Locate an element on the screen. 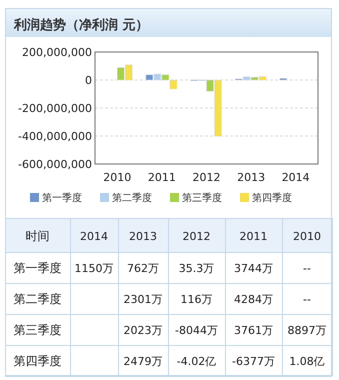 Image resolution: width=339 pixels, height=380 pixels. x-tick-label: 2013 is located at coordinates (251, 177).